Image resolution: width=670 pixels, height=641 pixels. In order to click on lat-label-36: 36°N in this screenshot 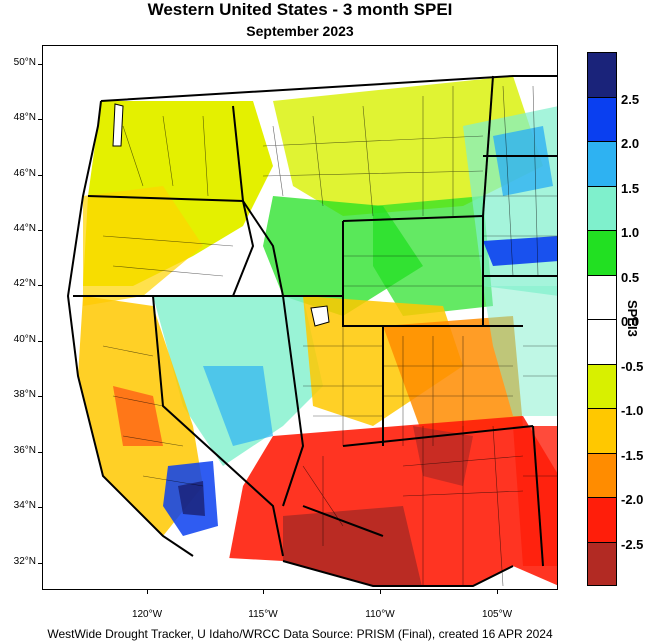, I will do `click(24, 450)`.